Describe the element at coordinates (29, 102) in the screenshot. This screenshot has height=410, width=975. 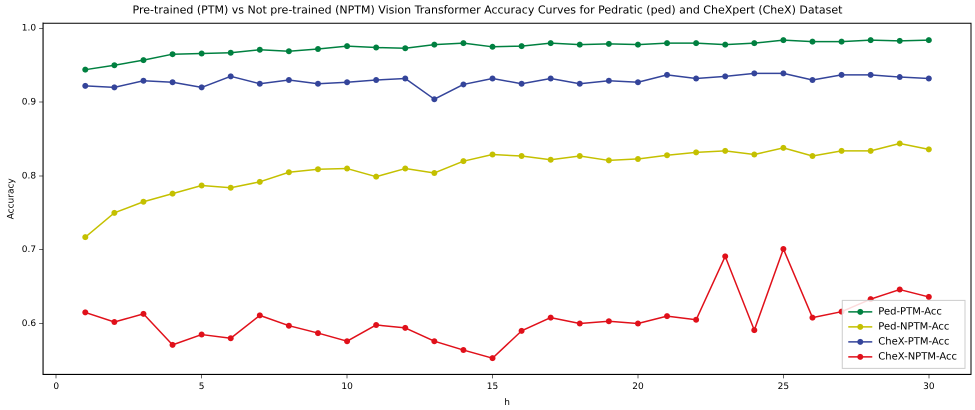
I see `y-tick-label: 0.9` at that location.